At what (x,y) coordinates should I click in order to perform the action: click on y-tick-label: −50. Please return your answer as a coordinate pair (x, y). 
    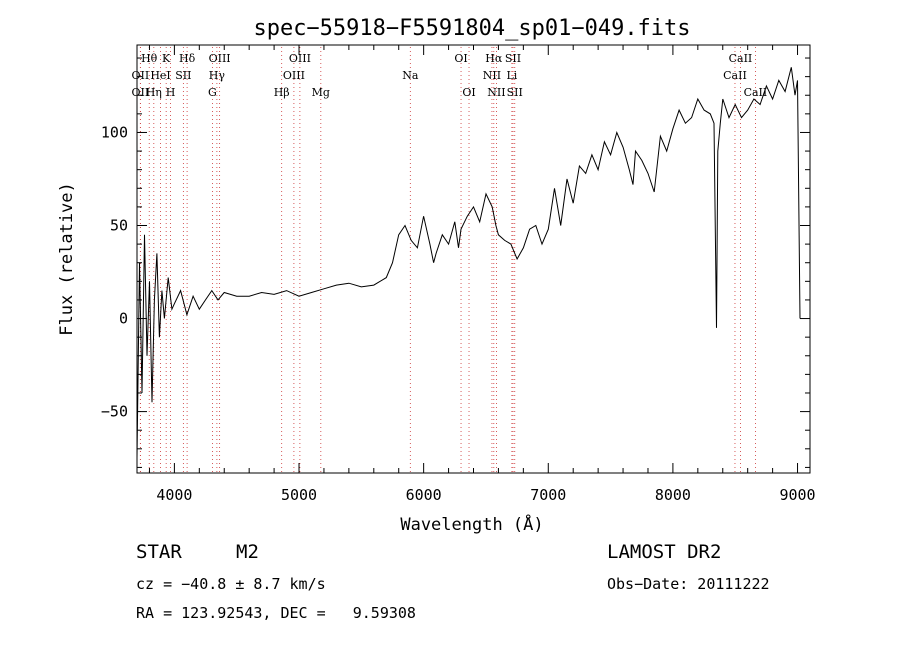
    Looking at the image, I should click on (114, 412).